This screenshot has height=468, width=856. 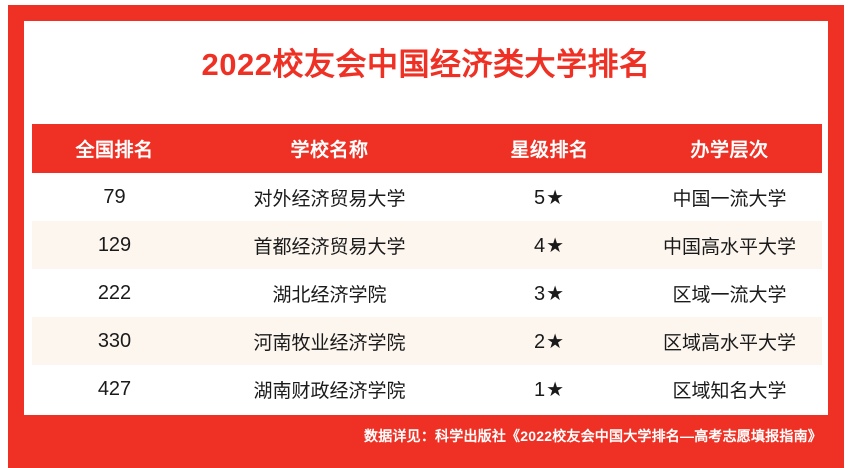 I want to click on cell-national-rank: 330, so click(x=114, y=340).